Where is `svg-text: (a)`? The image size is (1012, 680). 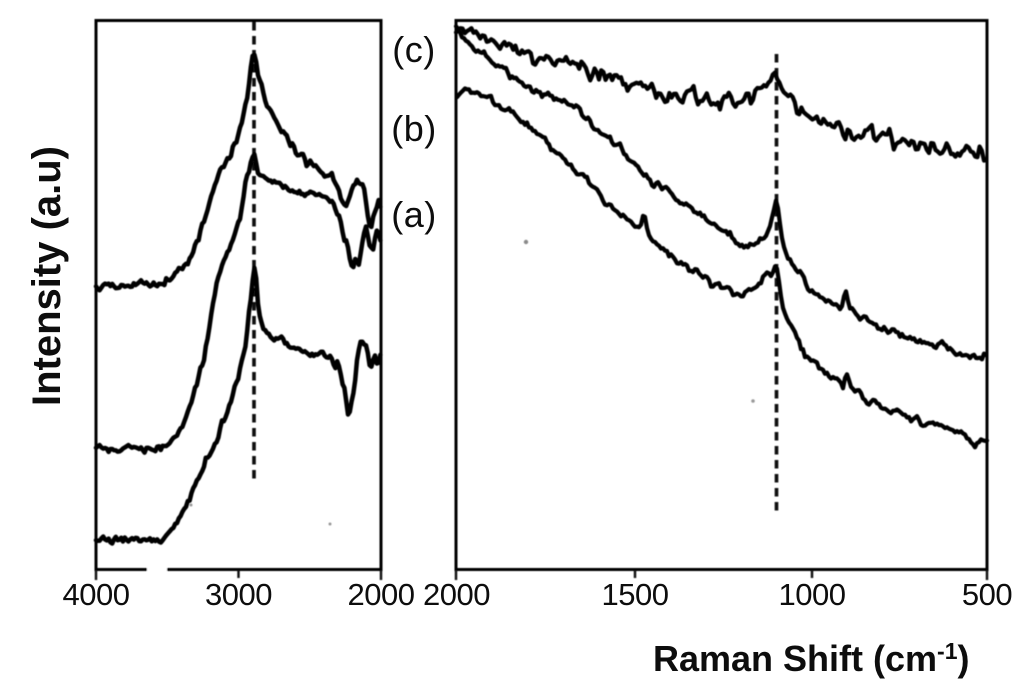
svg-text: (a) is located at coordinates (414, 214).